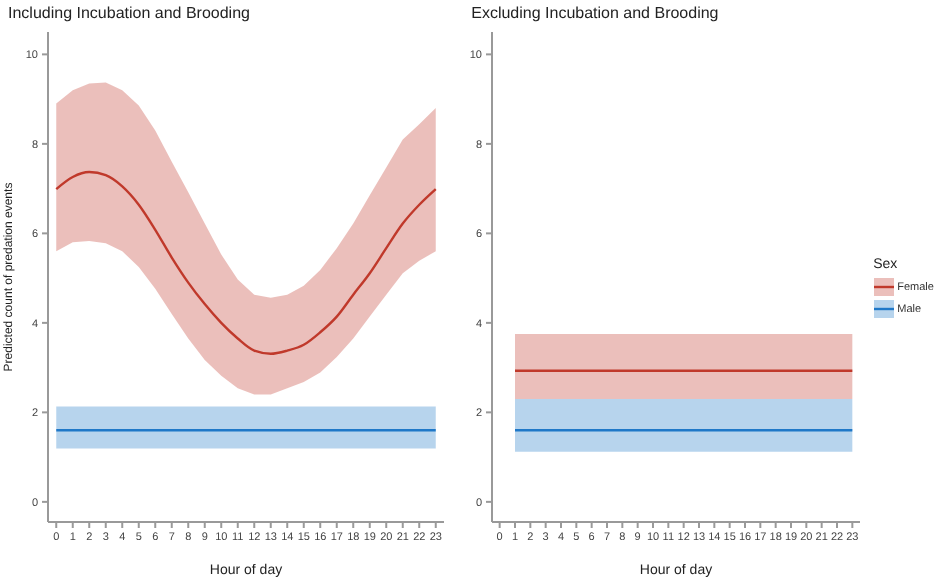 This screenshot has height=580, width=948. Describe the element at coordinates (246, 262) in the screenshot. I see `line-series` at that location.